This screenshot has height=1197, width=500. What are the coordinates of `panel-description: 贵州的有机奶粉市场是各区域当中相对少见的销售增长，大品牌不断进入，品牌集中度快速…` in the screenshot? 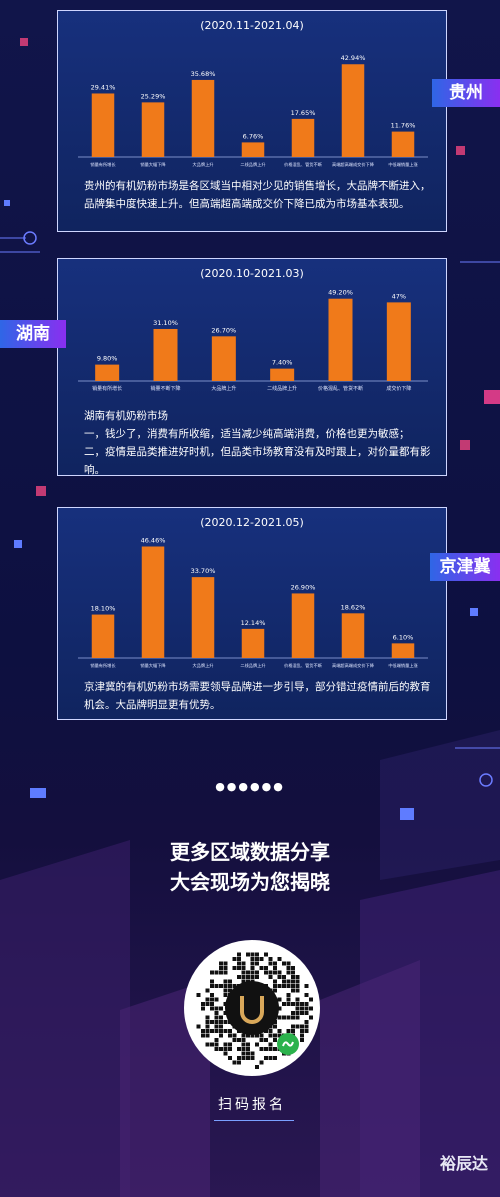 It's located at (257, 195).